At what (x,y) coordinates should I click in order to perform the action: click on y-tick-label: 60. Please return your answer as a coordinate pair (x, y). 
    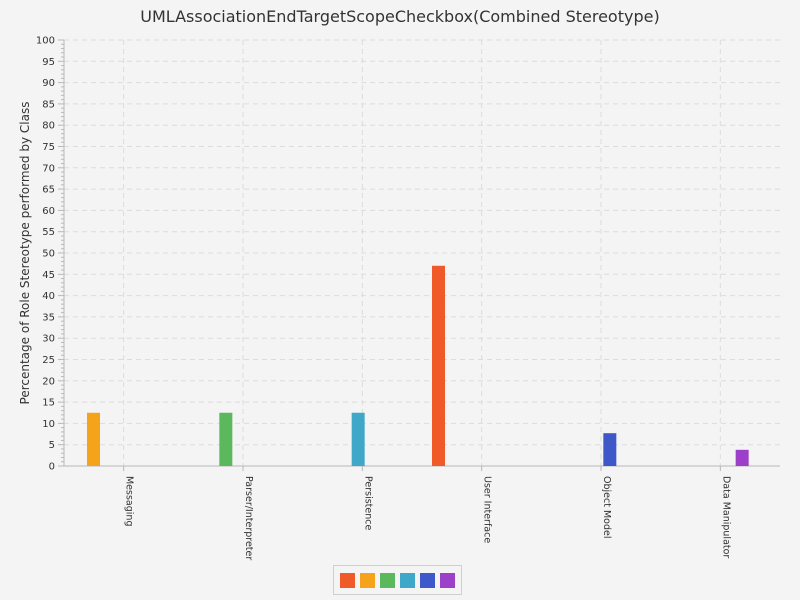
    Looking at the image, I should click on (48, 211).